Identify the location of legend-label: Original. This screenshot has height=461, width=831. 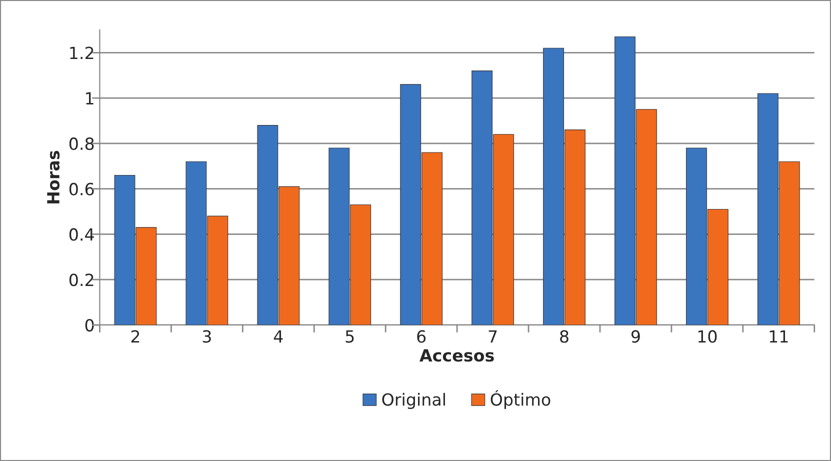
(413, 401).